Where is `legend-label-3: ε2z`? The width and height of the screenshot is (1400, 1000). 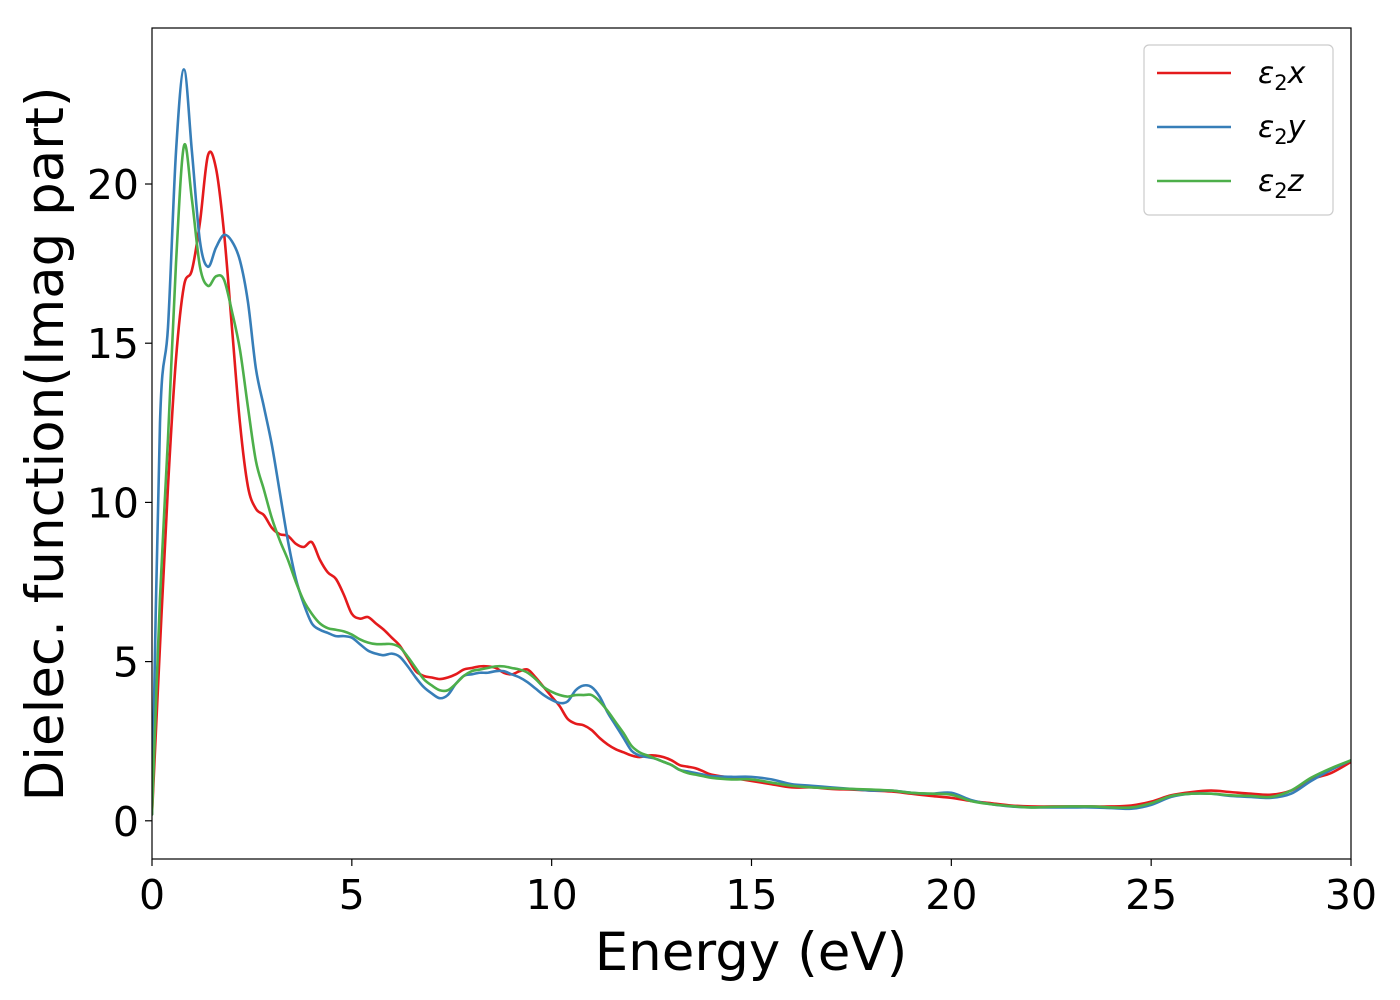
legend-label-3: ε2z is located at coordinates (1281, 183).